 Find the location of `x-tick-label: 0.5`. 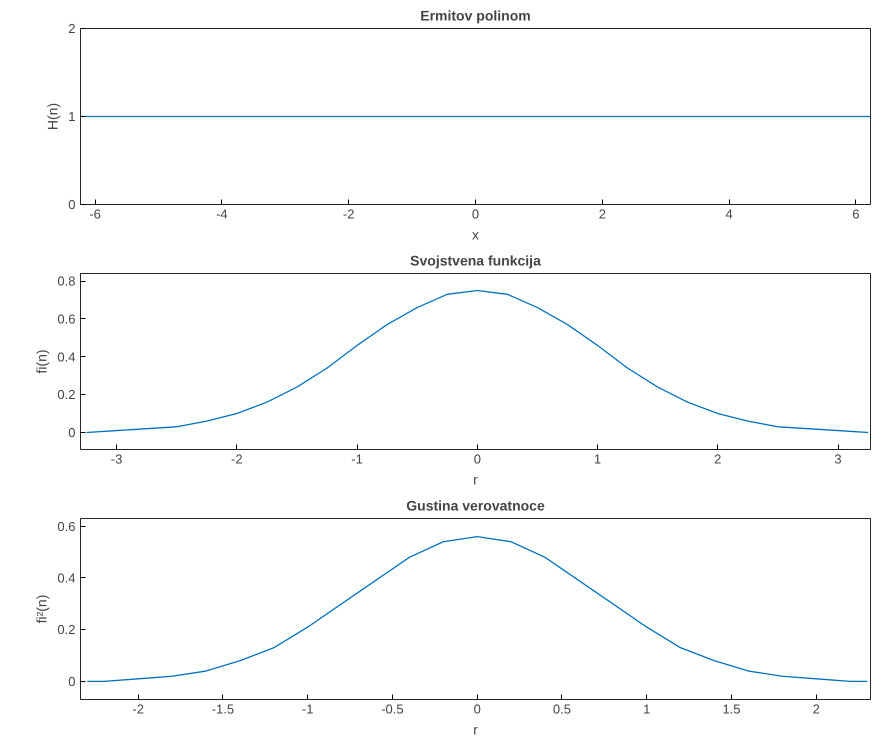

x-tick-label: 0.5 is located at coordinates (561, 709).